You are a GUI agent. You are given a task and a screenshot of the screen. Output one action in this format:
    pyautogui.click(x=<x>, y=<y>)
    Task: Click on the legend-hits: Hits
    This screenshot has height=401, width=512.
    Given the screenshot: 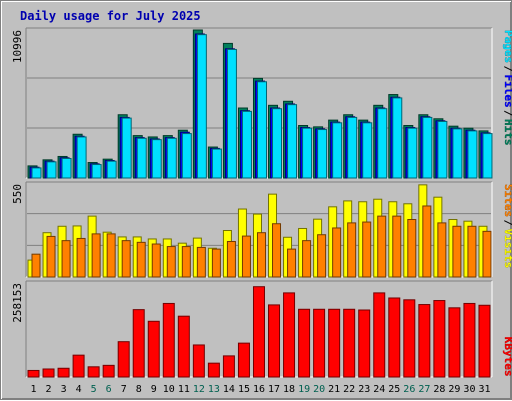 What is the action you would take?
    pyautogui.click(x=507, y=132)
    